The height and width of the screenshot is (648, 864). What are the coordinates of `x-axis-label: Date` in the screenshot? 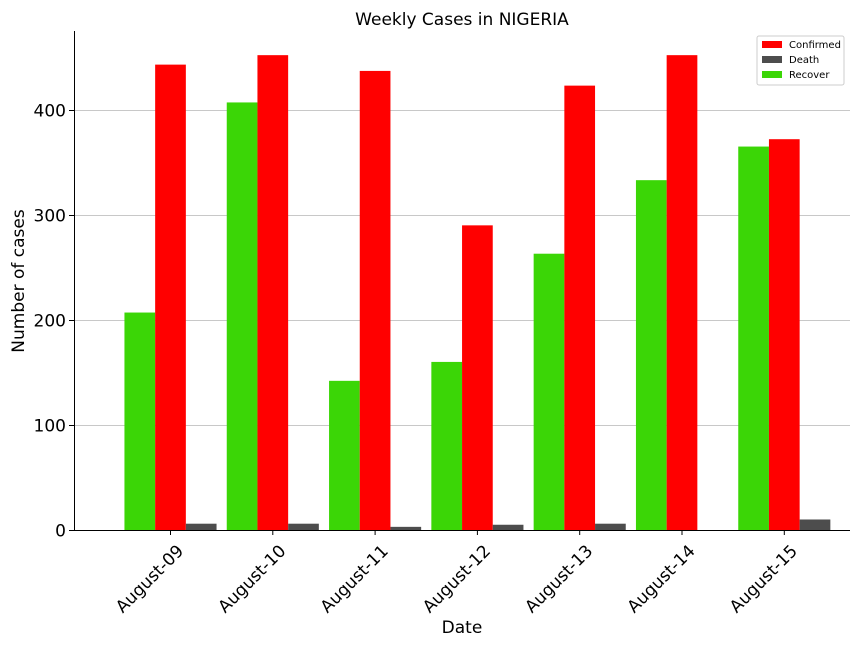 It's located at (462, 628).